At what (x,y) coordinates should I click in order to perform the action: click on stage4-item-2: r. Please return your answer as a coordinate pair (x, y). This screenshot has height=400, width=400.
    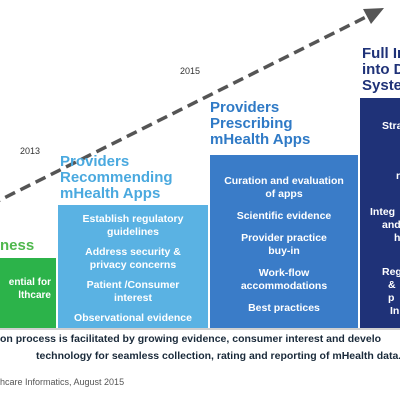
    Looking at the image, I should click on (398, 176).